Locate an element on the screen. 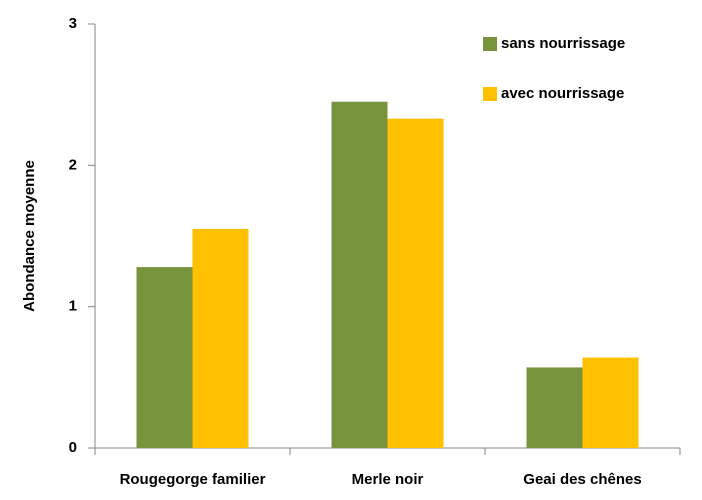 This screenshot has width=702, height=500. y-tick-label: 2 is located at coordinates (73, 164).